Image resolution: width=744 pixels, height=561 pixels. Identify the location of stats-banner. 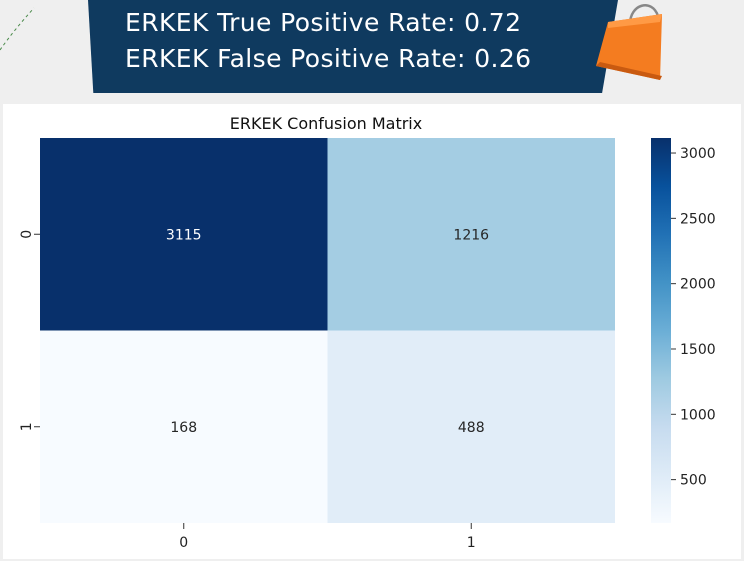
(353, 46).